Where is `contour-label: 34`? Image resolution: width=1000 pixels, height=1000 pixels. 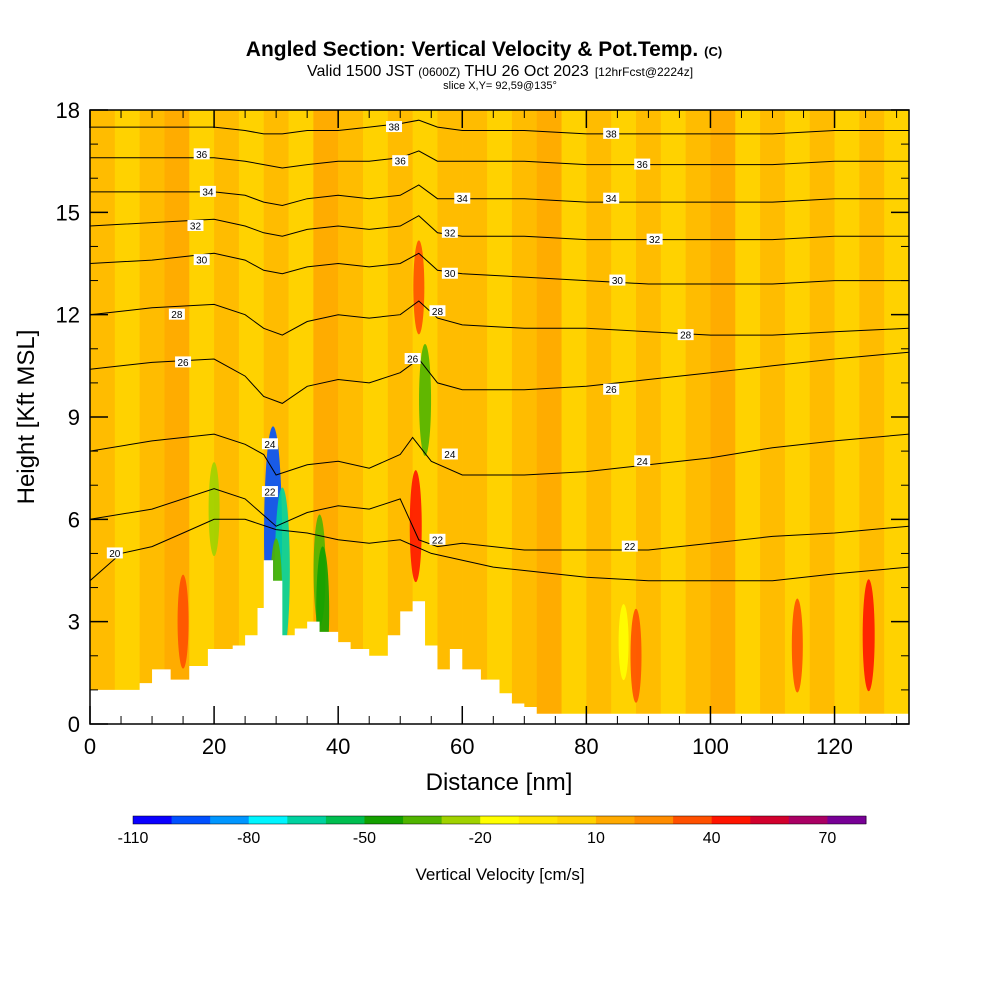 contour-label: 34 is located at coordinates (207, 191).